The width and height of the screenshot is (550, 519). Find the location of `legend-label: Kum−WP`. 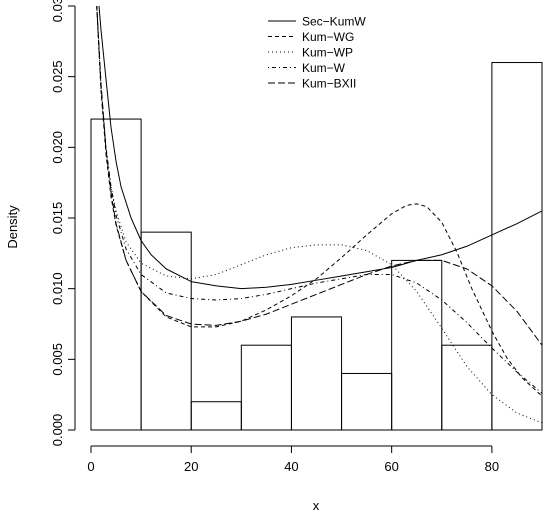

legend-label: Kum−WP is located at coordinates (327, 53).